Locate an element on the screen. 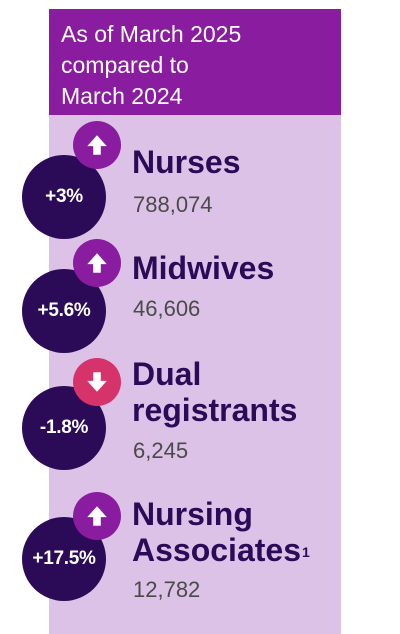  stat-title-line: Nurses is located at coordinates (186, 162).